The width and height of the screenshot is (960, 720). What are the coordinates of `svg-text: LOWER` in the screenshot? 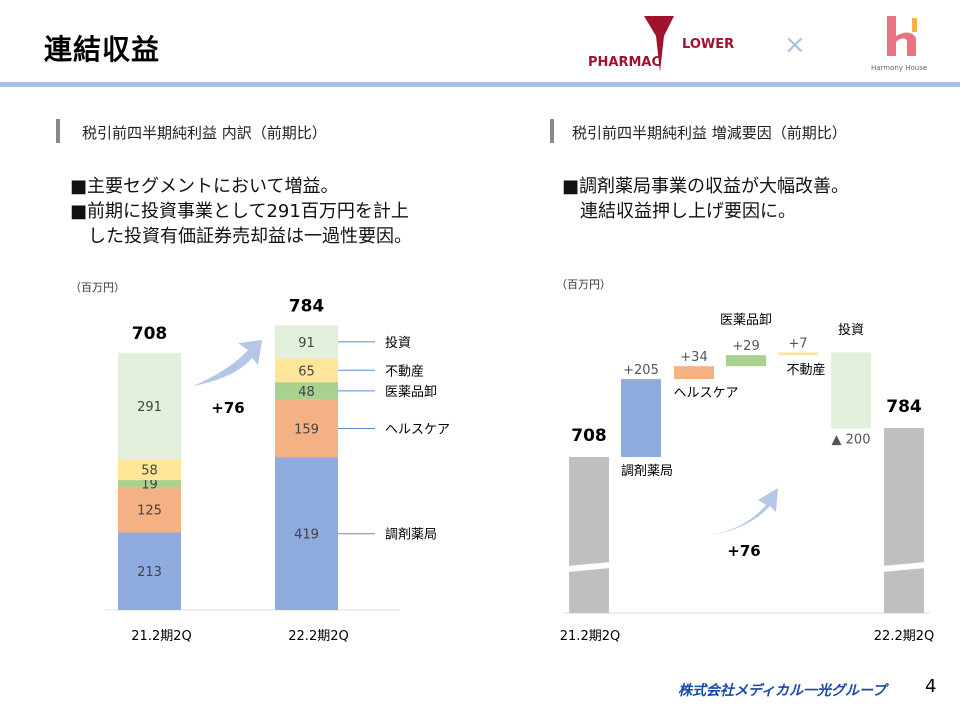 It's located at (708, 44).